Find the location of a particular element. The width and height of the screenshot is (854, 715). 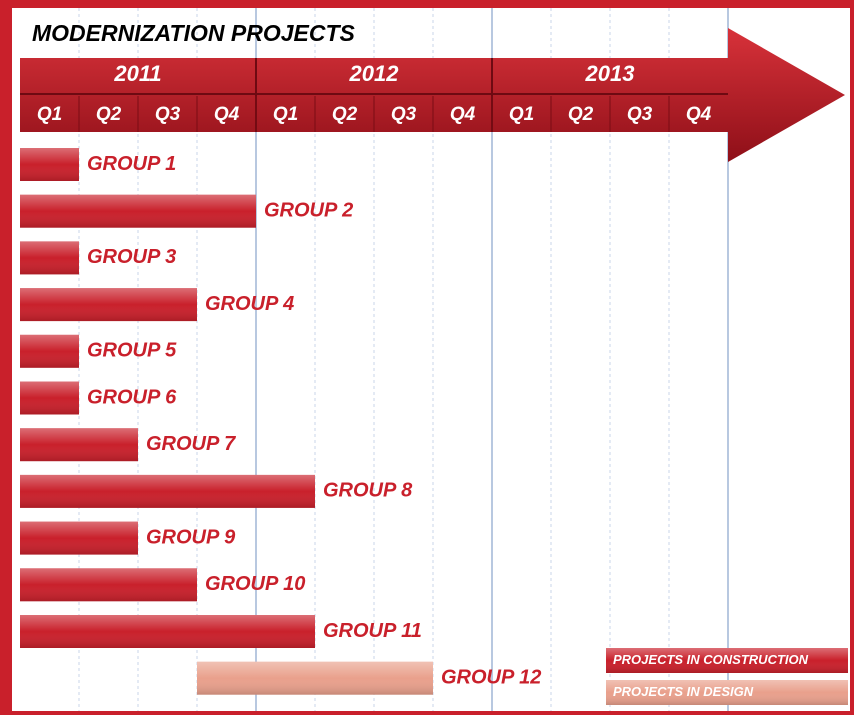

bar-label: GROUP 11 is located at coordinates (372, 631).